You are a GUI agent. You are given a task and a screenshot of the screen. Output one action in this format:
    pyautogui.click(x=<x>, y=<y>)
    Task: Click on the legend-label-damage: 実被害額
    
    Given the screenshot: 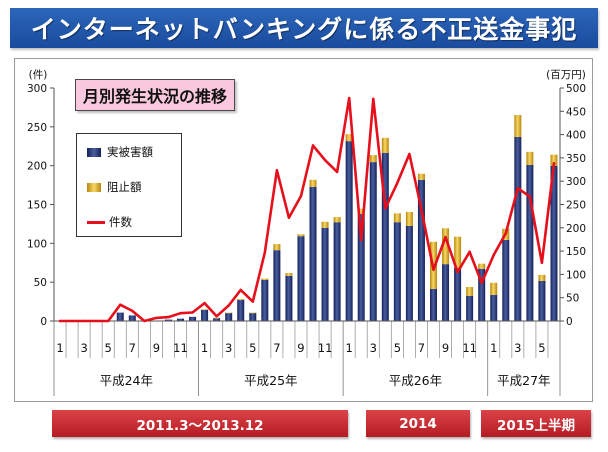 What is the action you would take?
    pyautogui.click(x=130, y=152)
    